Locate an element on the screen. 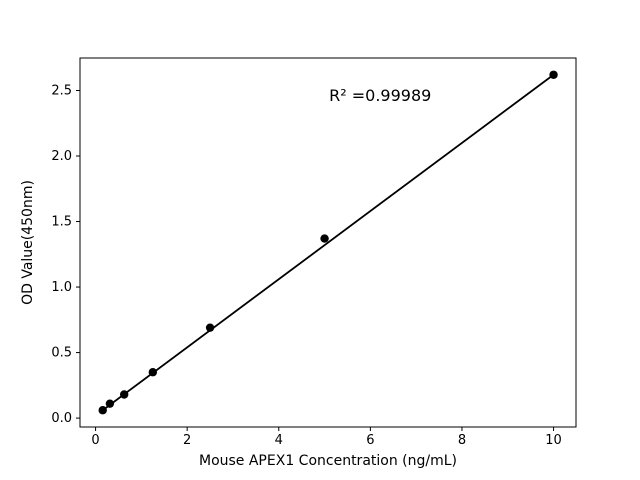  x-tick-label: 10 is located at coordinates (553, 440).